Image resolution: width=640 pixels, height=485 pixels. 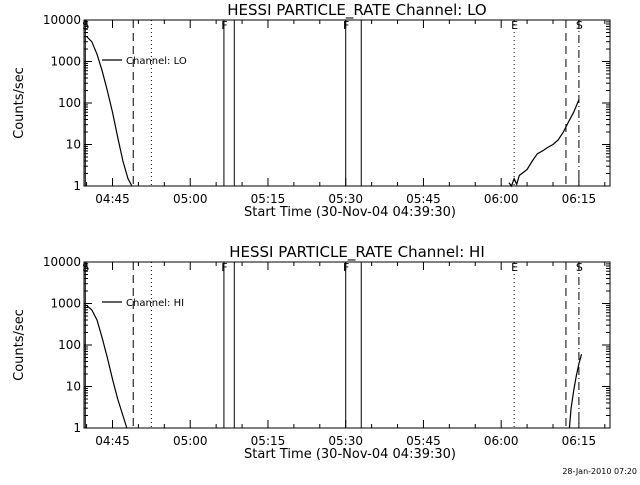 What do you see at coordinates (599, 471) in the screenshot?
I see `footer-timestamp: 28-Jan-2010 07:20` at bounding box center [599, 471].